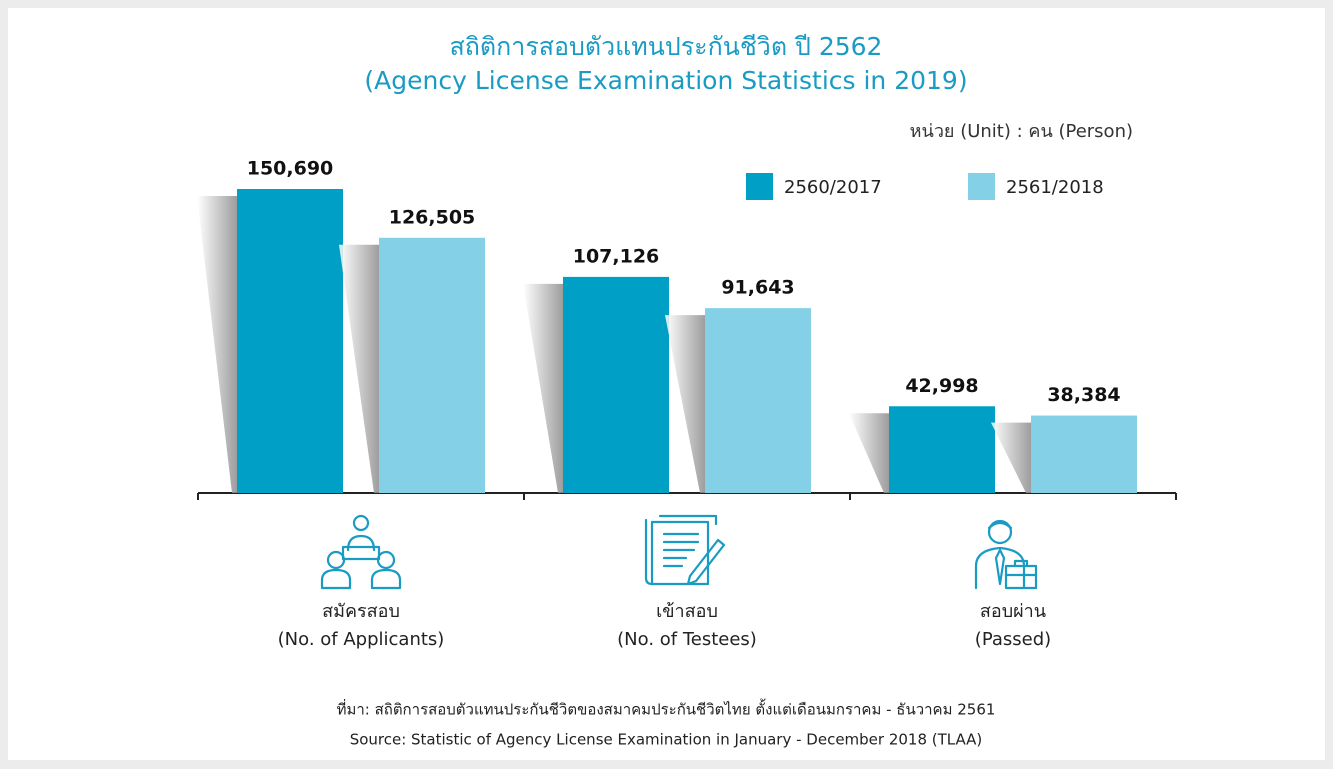 This screenshot has height=769, width=1333. I want to click on x-tick-label: (Passed), so click(1013, 639).